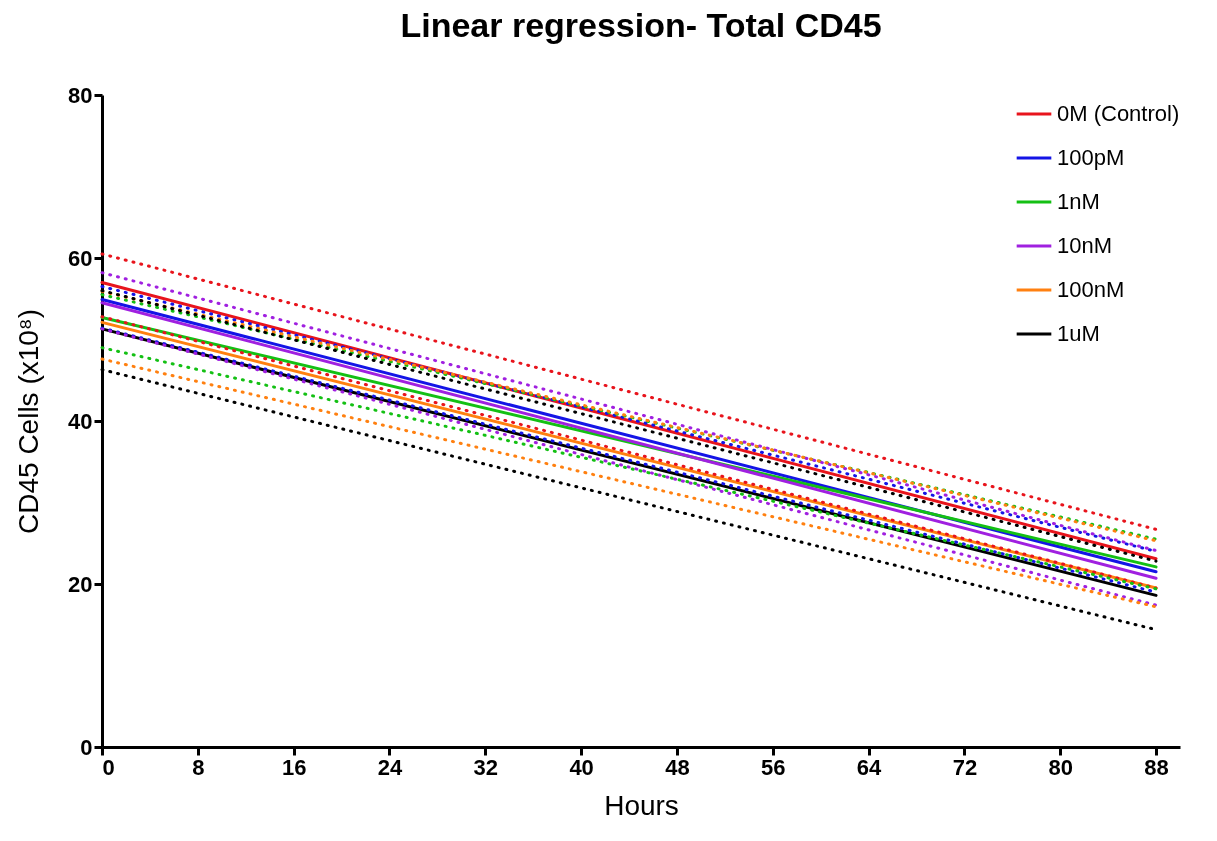 This screenshot has height=841, width=1217. I want to click on x-tick-label: 88, so click(1156, 767).